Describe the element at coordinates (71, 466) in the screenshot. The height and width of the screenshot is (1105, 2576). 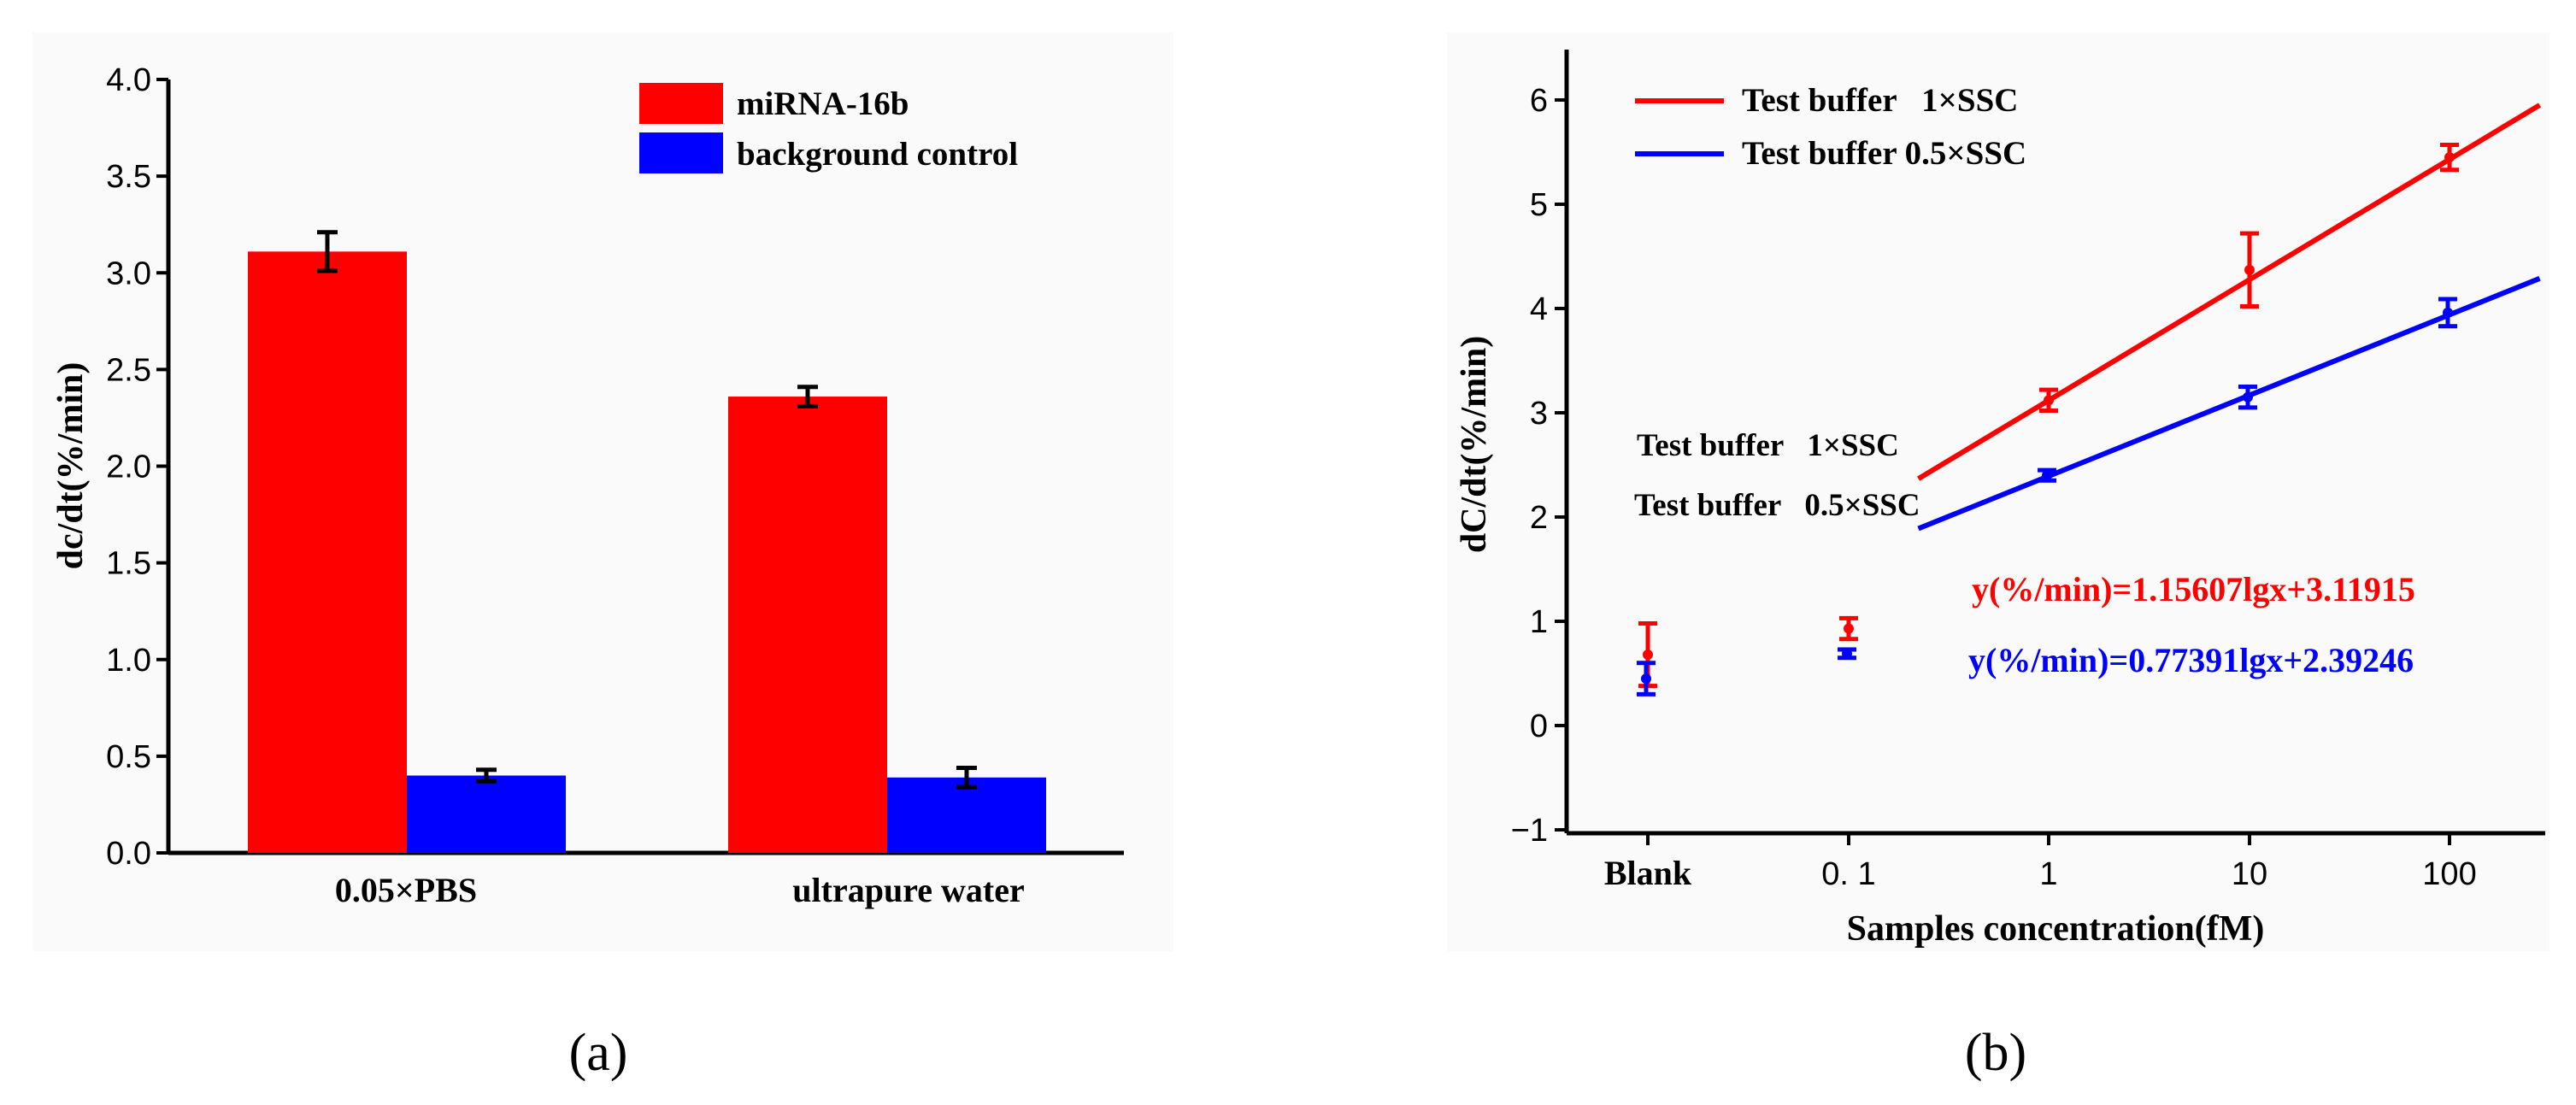
I see `panel-a-y-axis-label: dc/dt(%/min)` at that location.